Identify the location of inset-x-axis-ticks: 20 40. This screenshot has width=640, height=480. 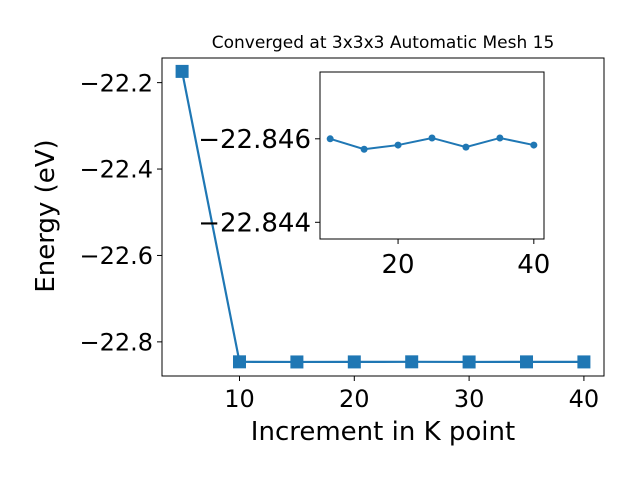
(466, 259).